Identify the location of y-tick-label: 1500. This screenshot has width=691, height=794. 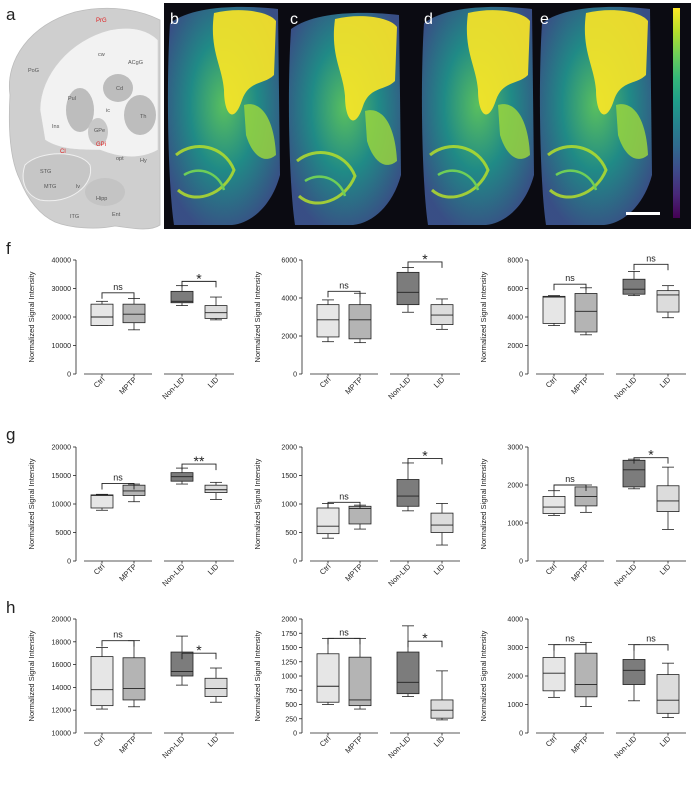
(289, 648).